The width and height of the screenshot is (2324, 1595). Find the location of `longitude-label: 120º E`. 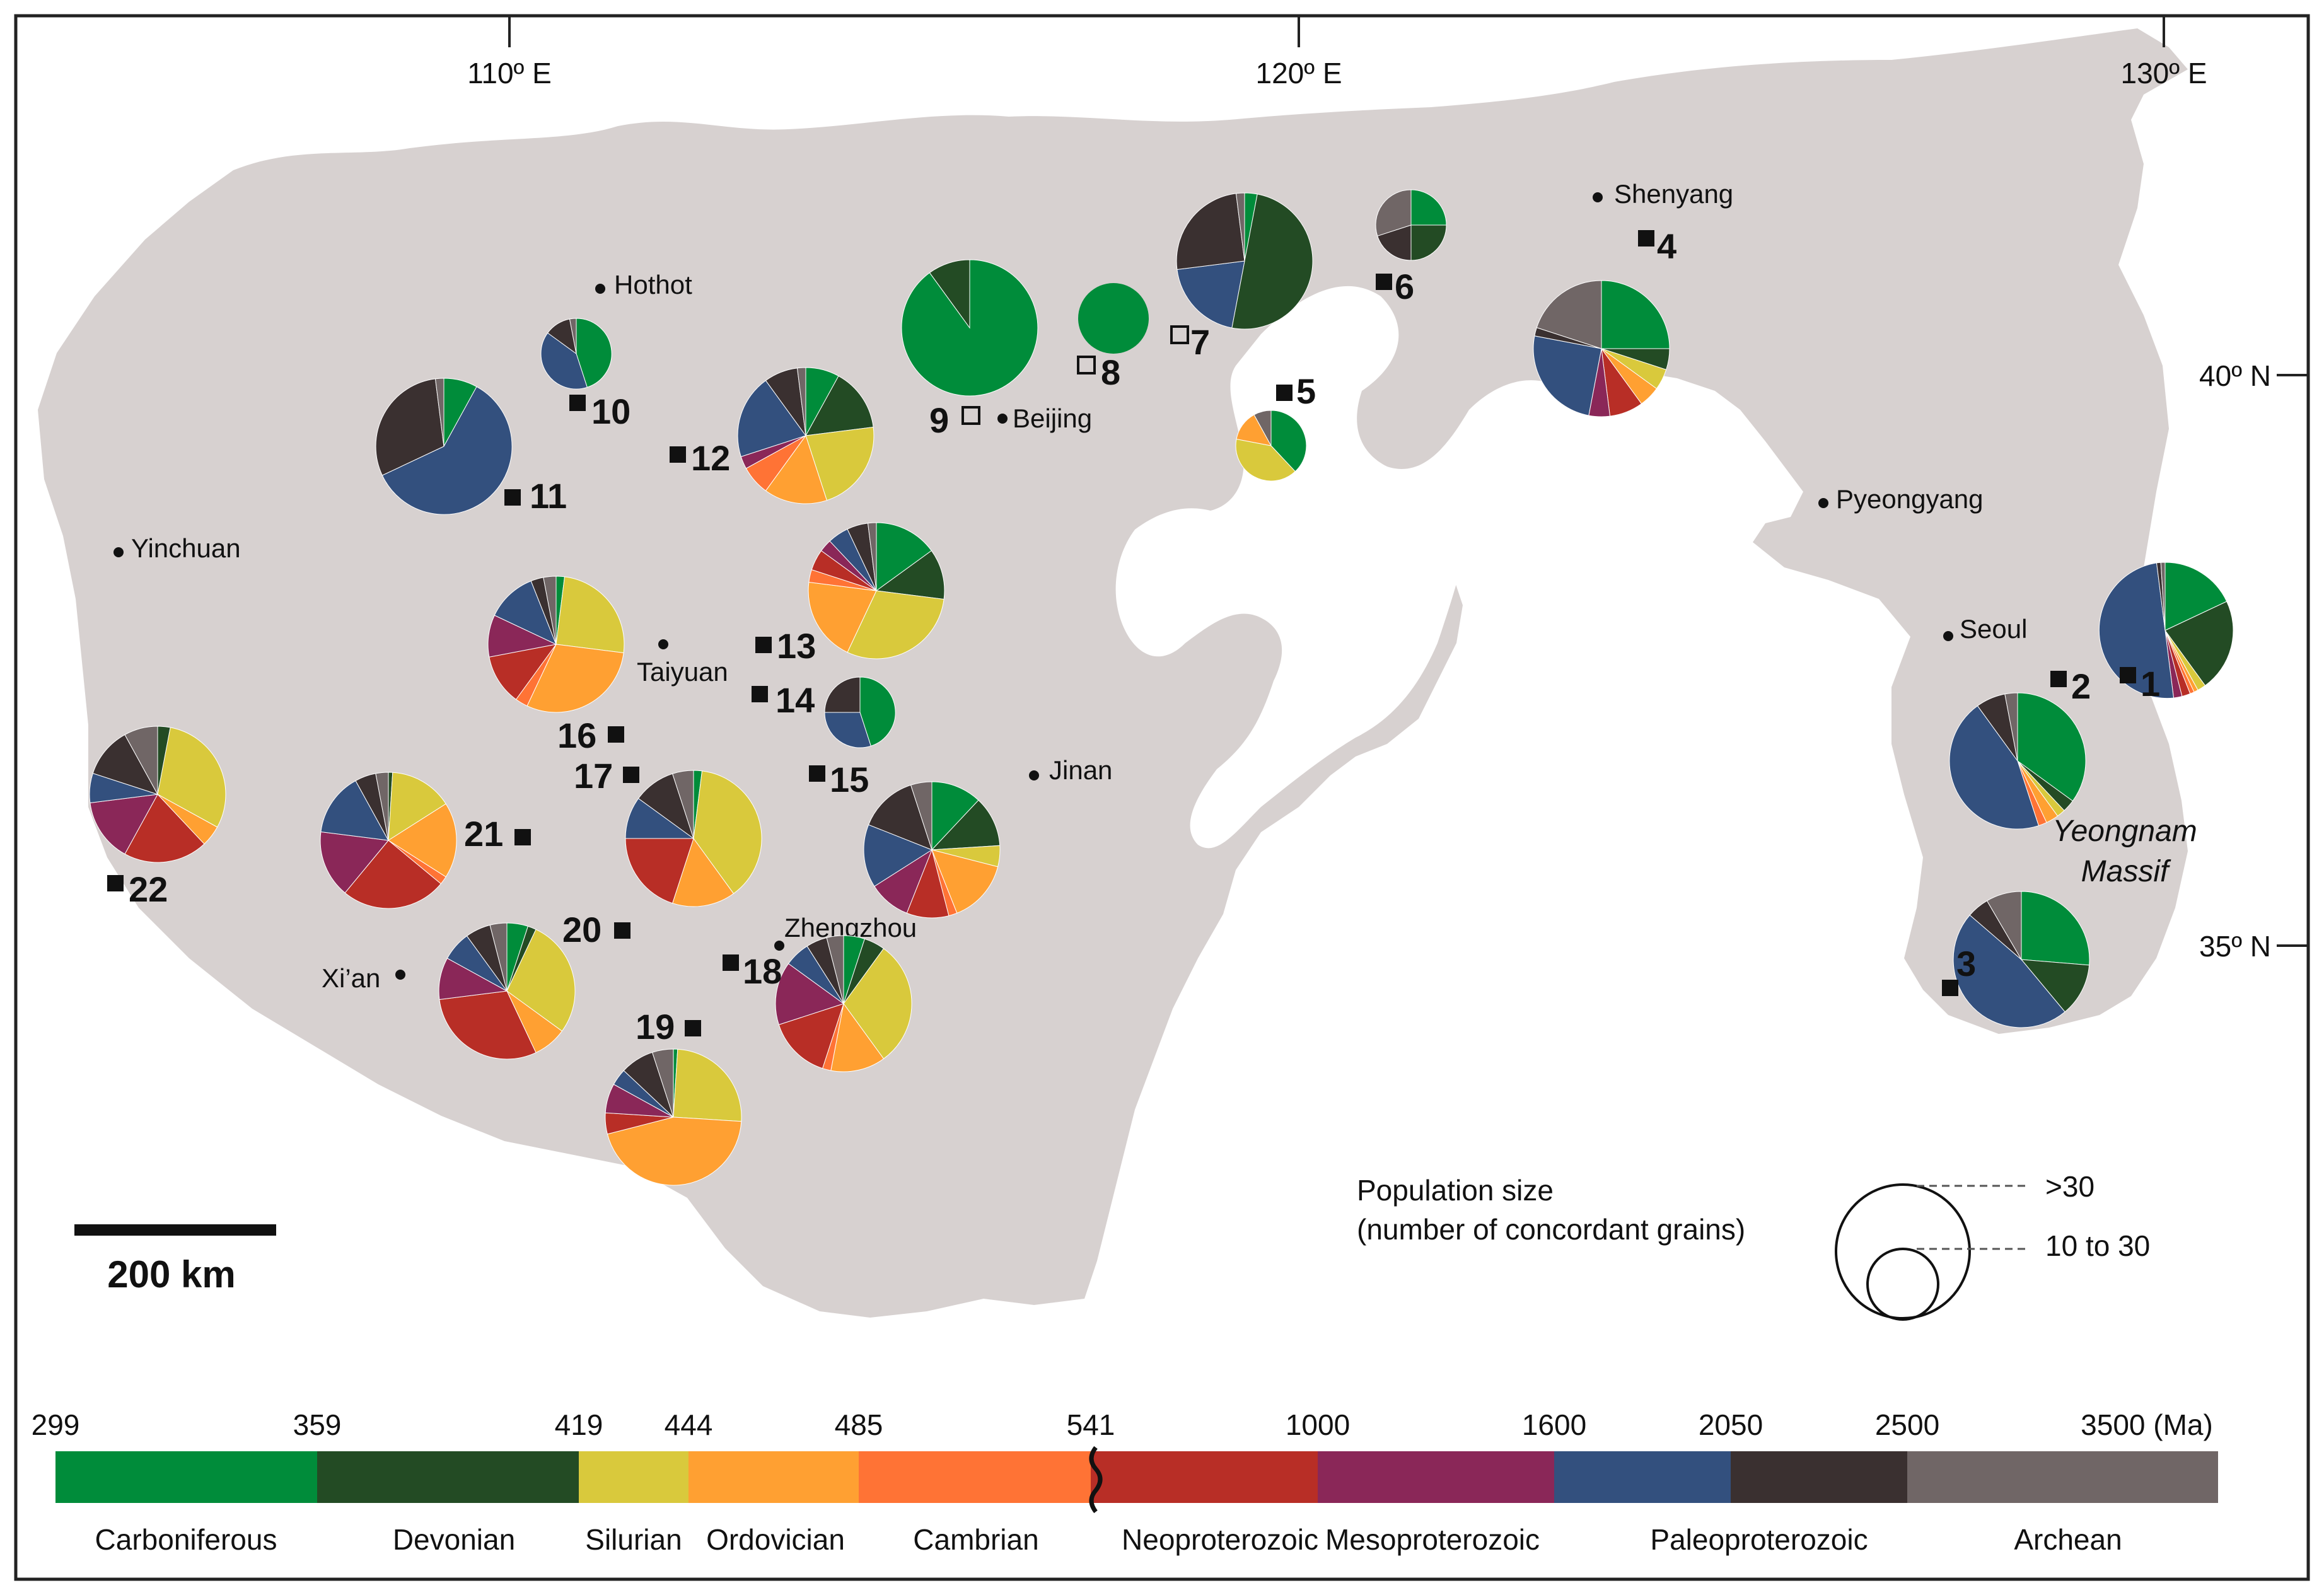

longitude-label: 120º E is located at coordinates (1298, 73).